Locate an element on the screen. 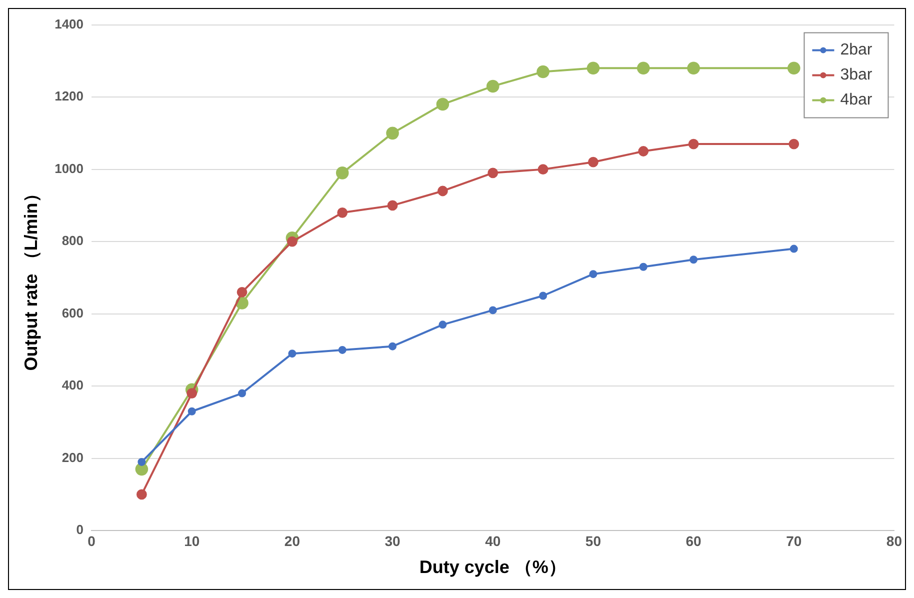 This screenshot has height=598, width=914. x-tick-label: 60 is located at coordinates (694, 540).